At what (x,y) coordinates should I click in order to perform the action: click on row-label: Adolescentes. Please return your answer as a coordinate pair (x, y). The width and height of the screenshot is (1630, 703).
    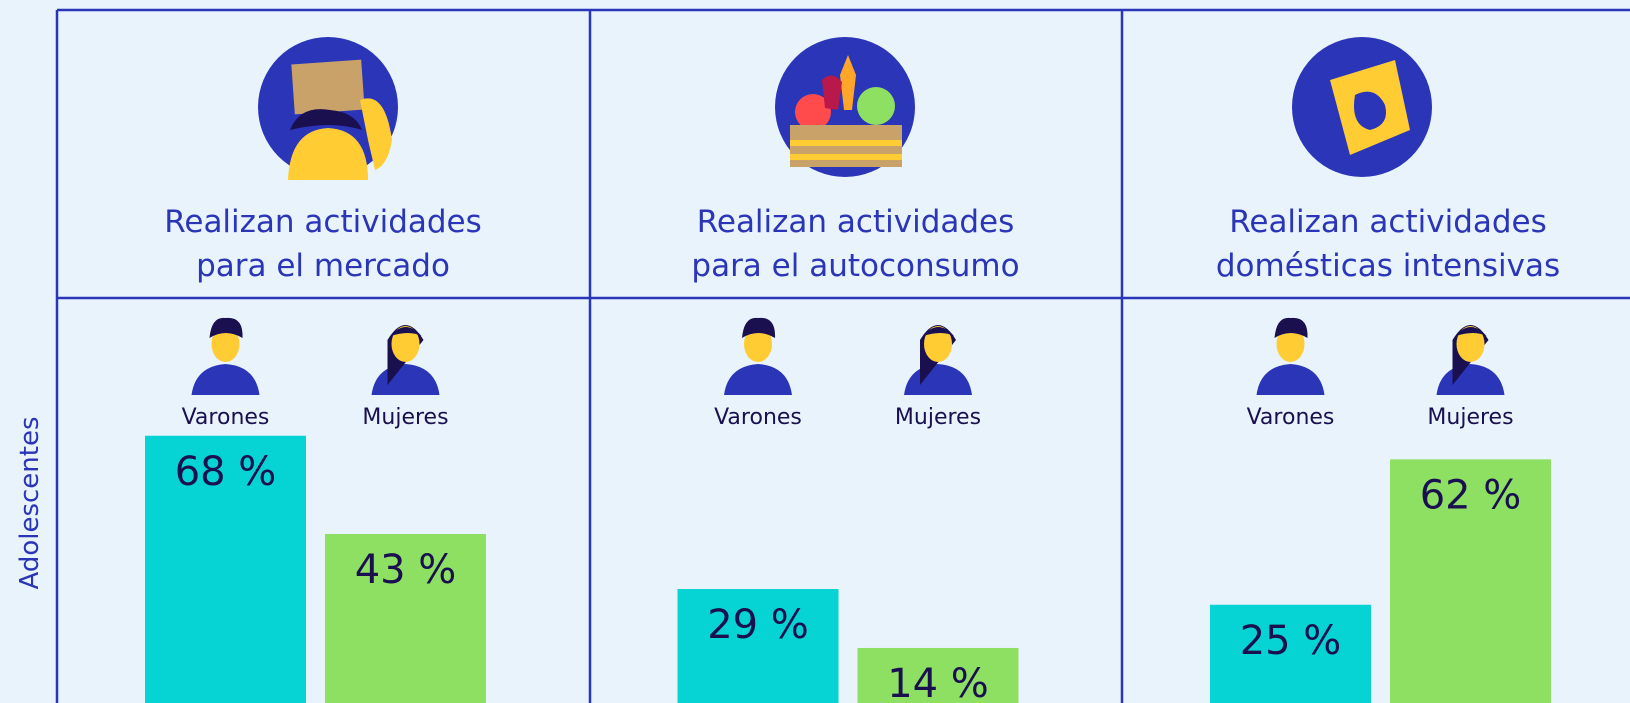
    Looking at the image, I should click on (30, 503).